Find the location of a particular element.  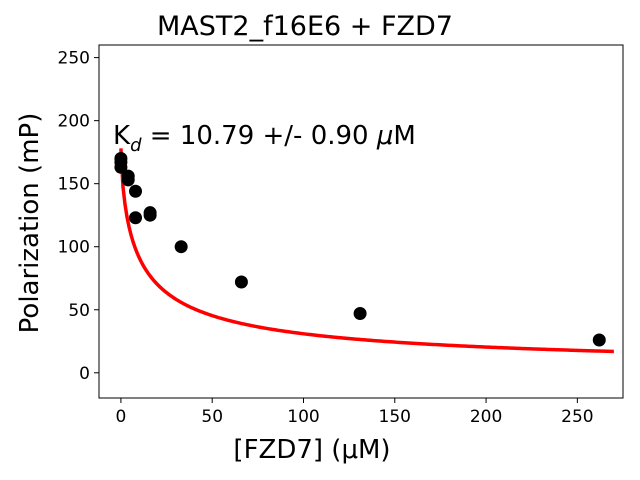

x-tick-label: 200 is located at coordinates (486, 417).